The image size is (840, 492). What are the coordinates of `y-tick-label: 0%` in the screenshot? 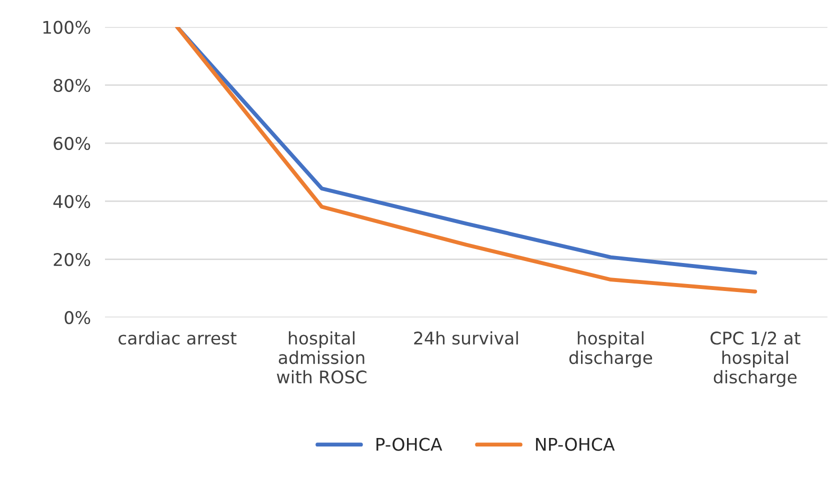 It's located at (77, 317).